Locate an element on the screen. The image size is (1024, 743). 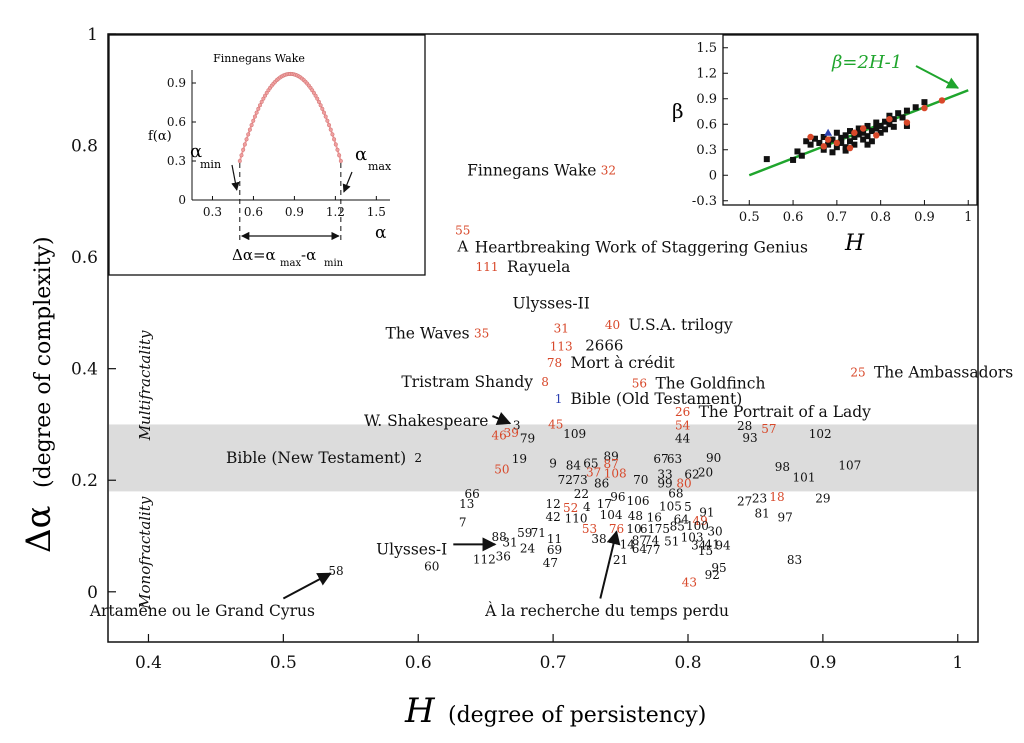
data-point-label: 93 is located at coordinates (749, 438).